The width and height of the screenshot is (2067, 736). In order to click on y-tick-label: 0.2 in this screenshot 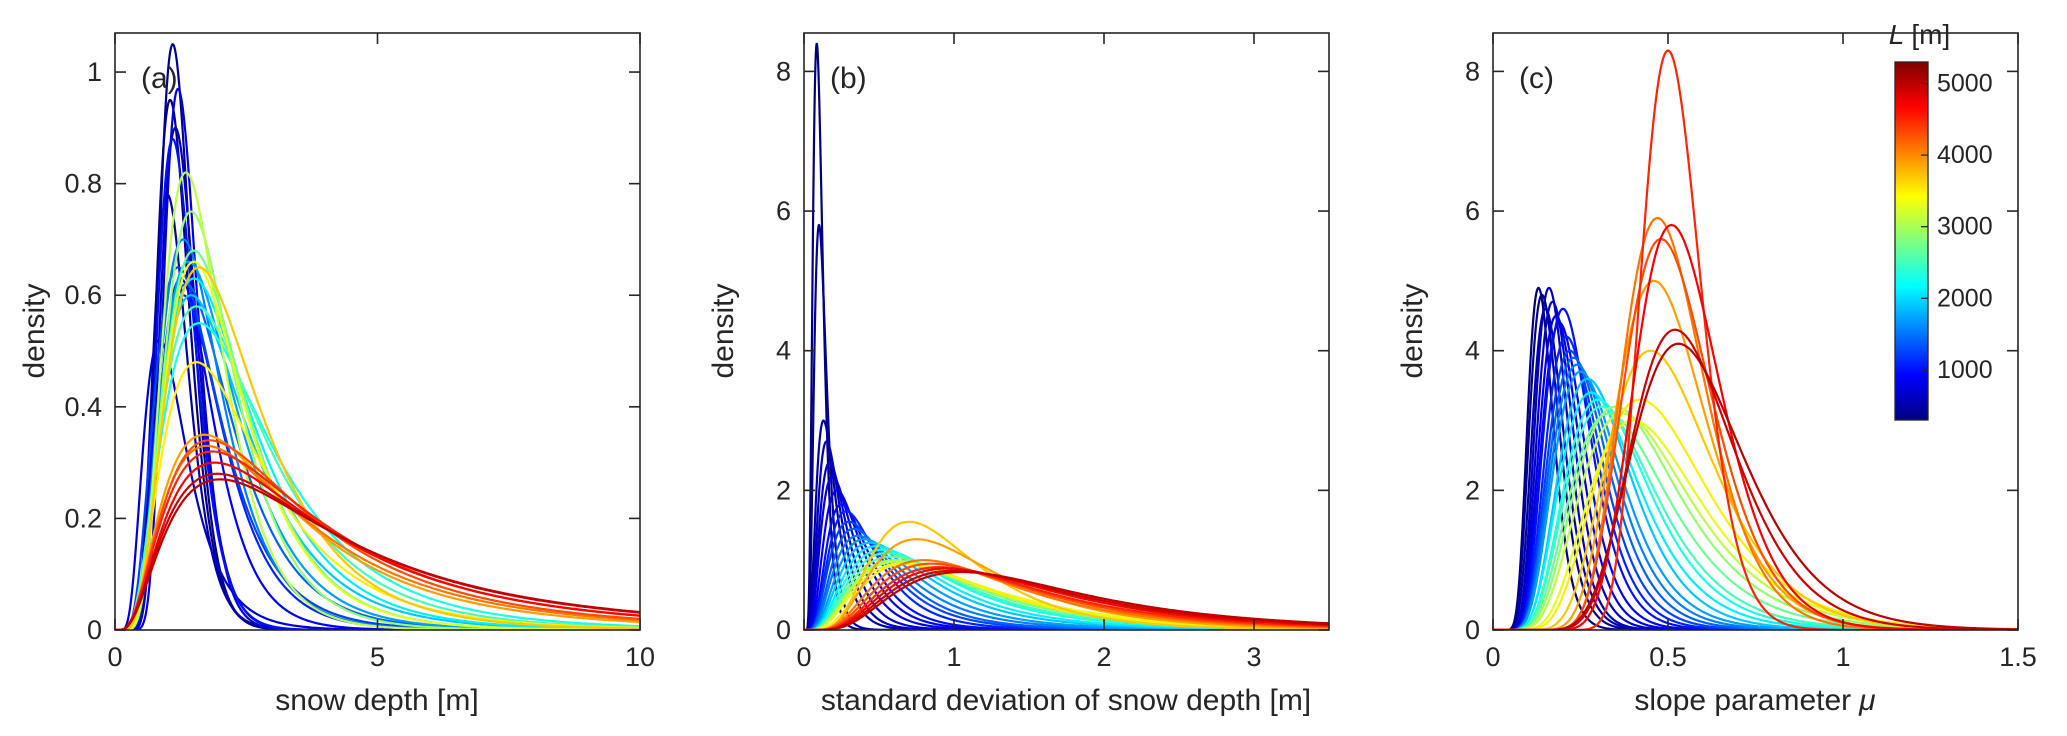, I will do `click(83, 518)`.